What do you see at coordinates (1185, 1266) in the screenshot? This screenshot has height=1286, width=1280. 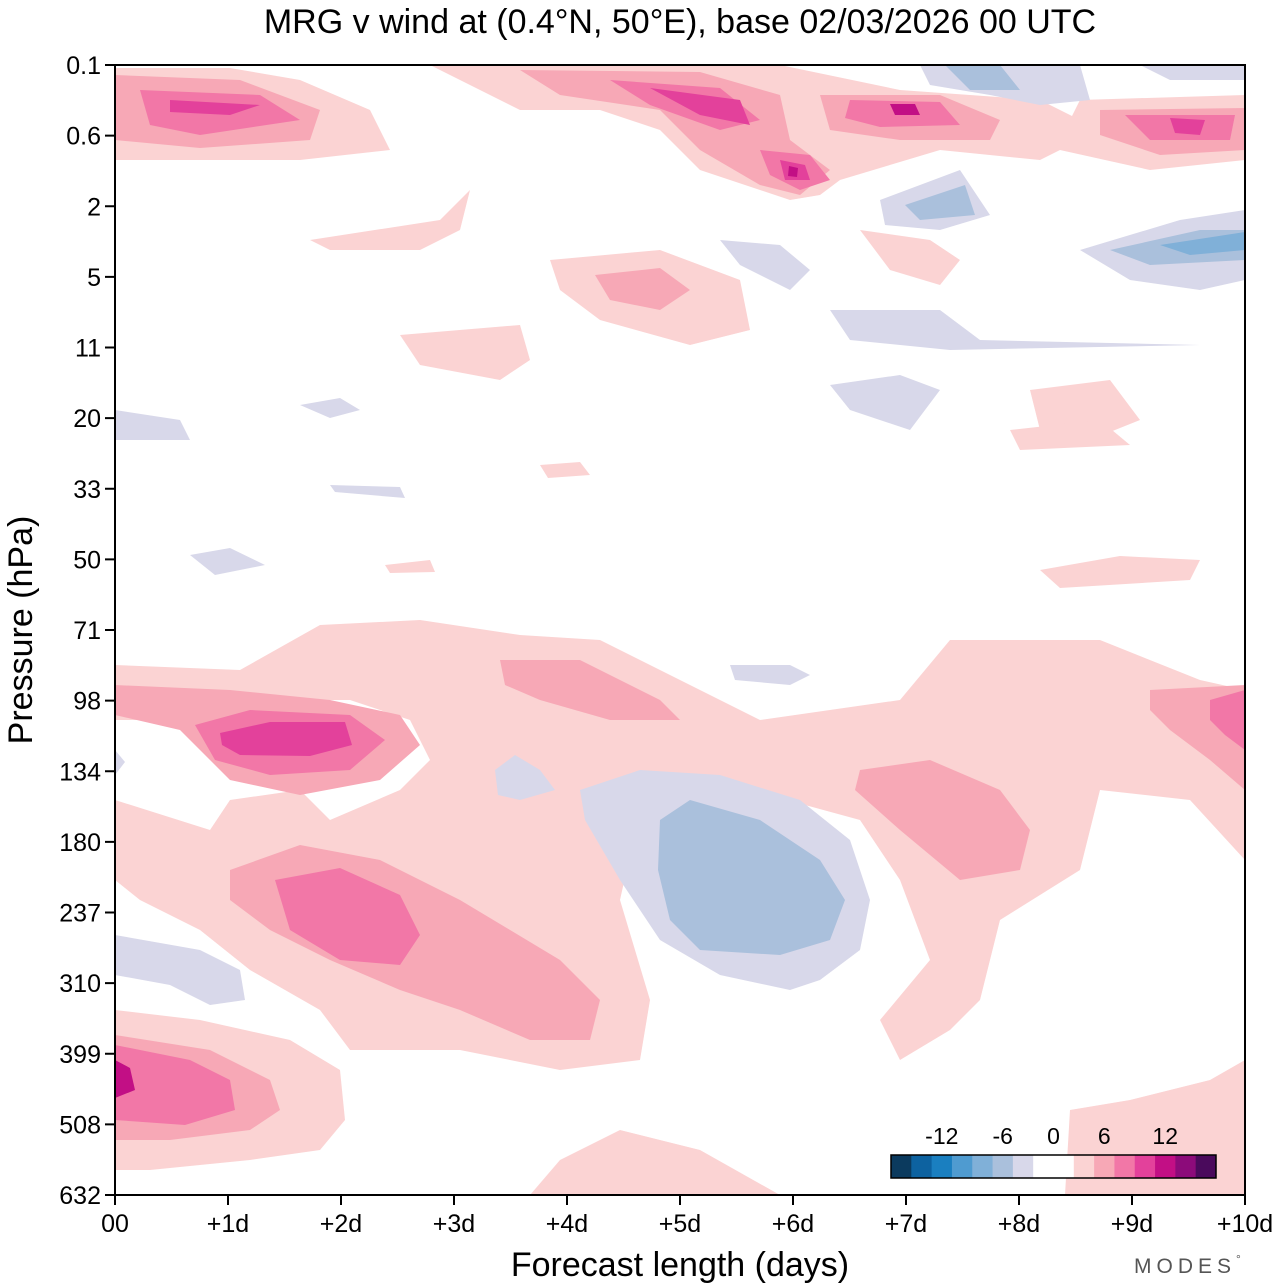 I see `modes-logo-text: MODES` at bounding box center [1185, 1266].